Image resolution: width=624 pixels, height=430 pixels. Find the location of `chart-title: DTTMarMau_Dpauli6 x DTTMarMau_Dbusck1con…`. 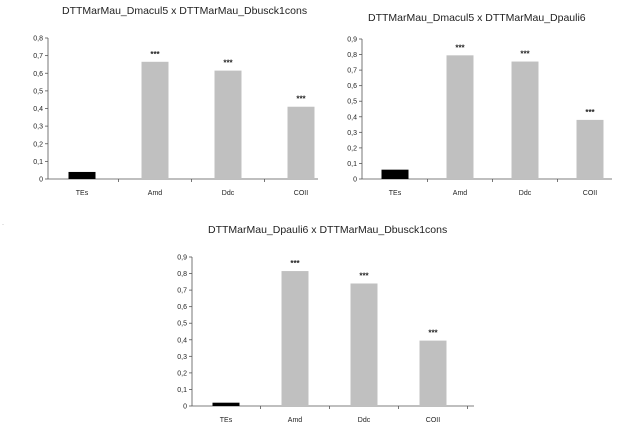

chart-title: DTTMarMau_Dpauli6 x DTTMarMau_Dbusck1con… is located at coordinates (328, 230).